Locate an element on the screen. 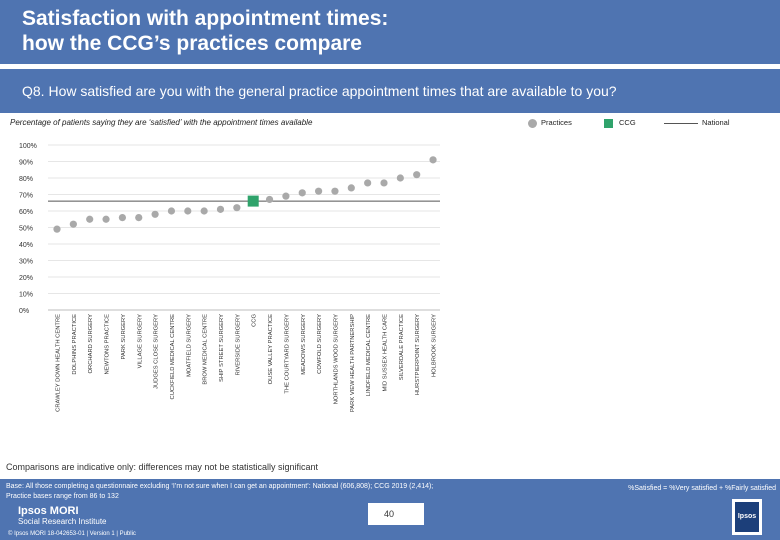  national-legend-icon is located at coordinates (681, 123).